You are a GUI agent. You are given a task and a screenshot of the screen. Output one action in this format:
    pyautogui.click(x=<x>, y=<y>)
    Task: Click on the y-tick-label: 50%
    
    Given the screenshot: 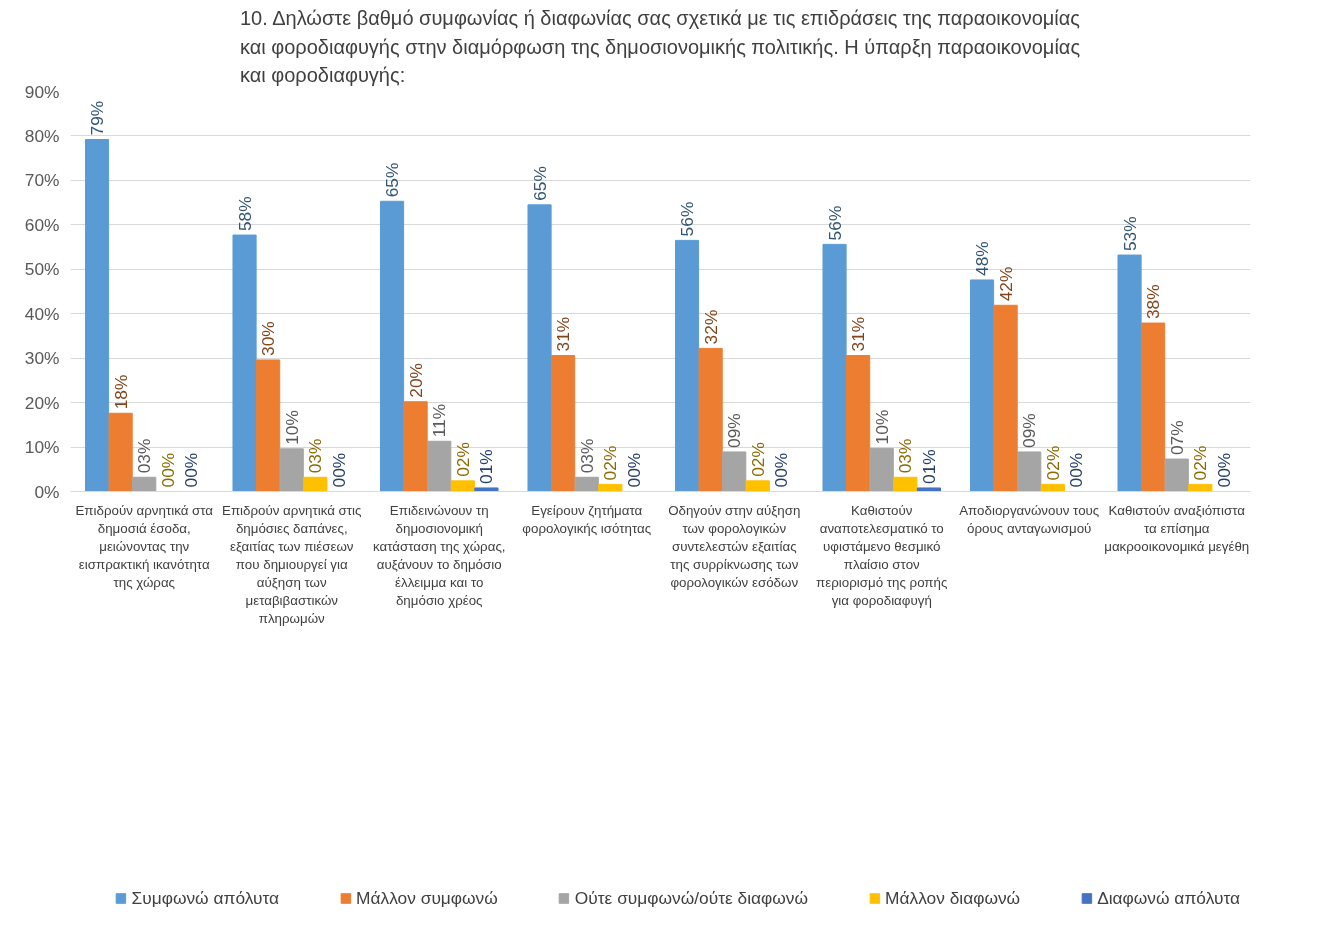 What is the action you would take?
    pyautogui.click(x=42, y=269)
    